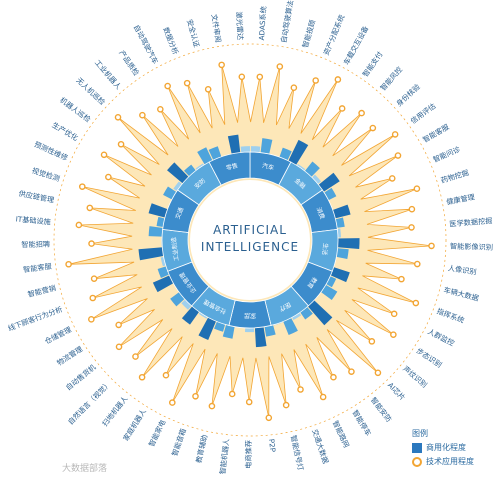 Image resolution: width=500 pixels, height=482 pixels. What do you see at coordinates (320, 446) in the screenshot?
I see `outer-label: 交通大数据` at bounding box center [320, 446].